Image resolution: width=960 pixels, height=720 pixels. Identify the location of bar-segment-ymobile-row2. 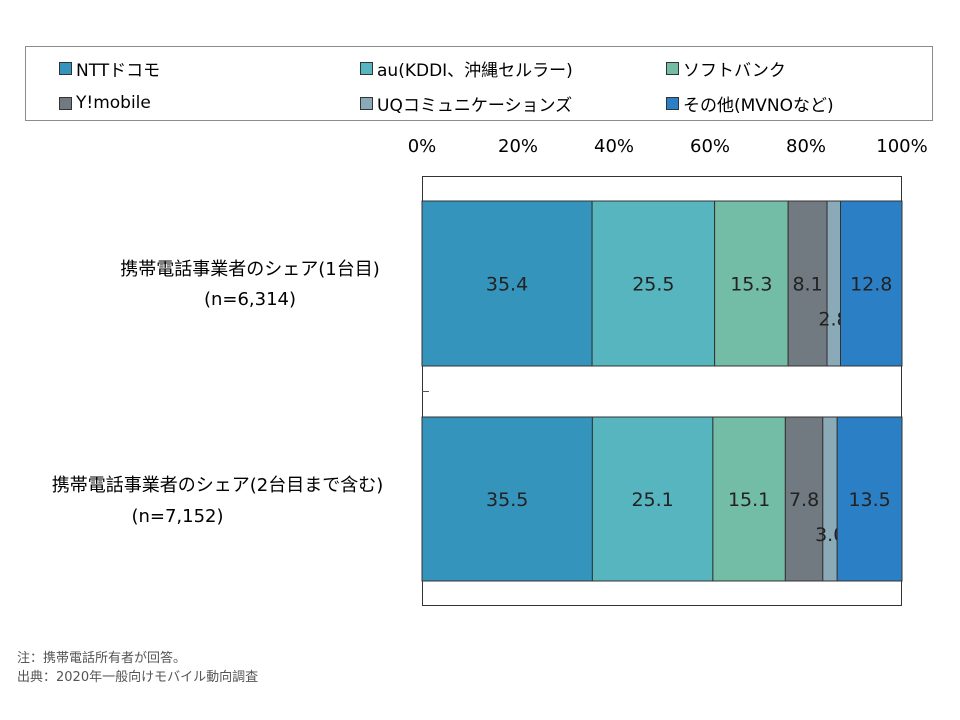
(804, 499).